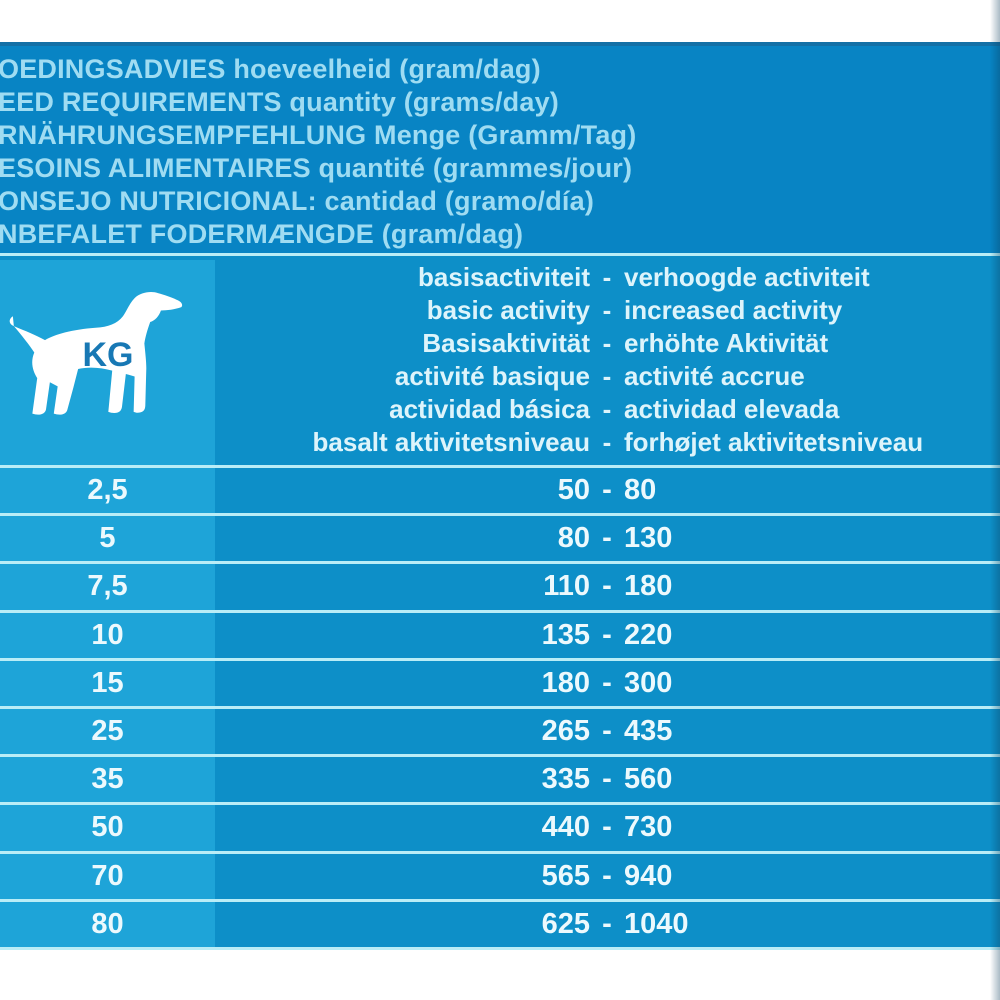  I want to click on weight-kg-value: 80, so click(107, 923).